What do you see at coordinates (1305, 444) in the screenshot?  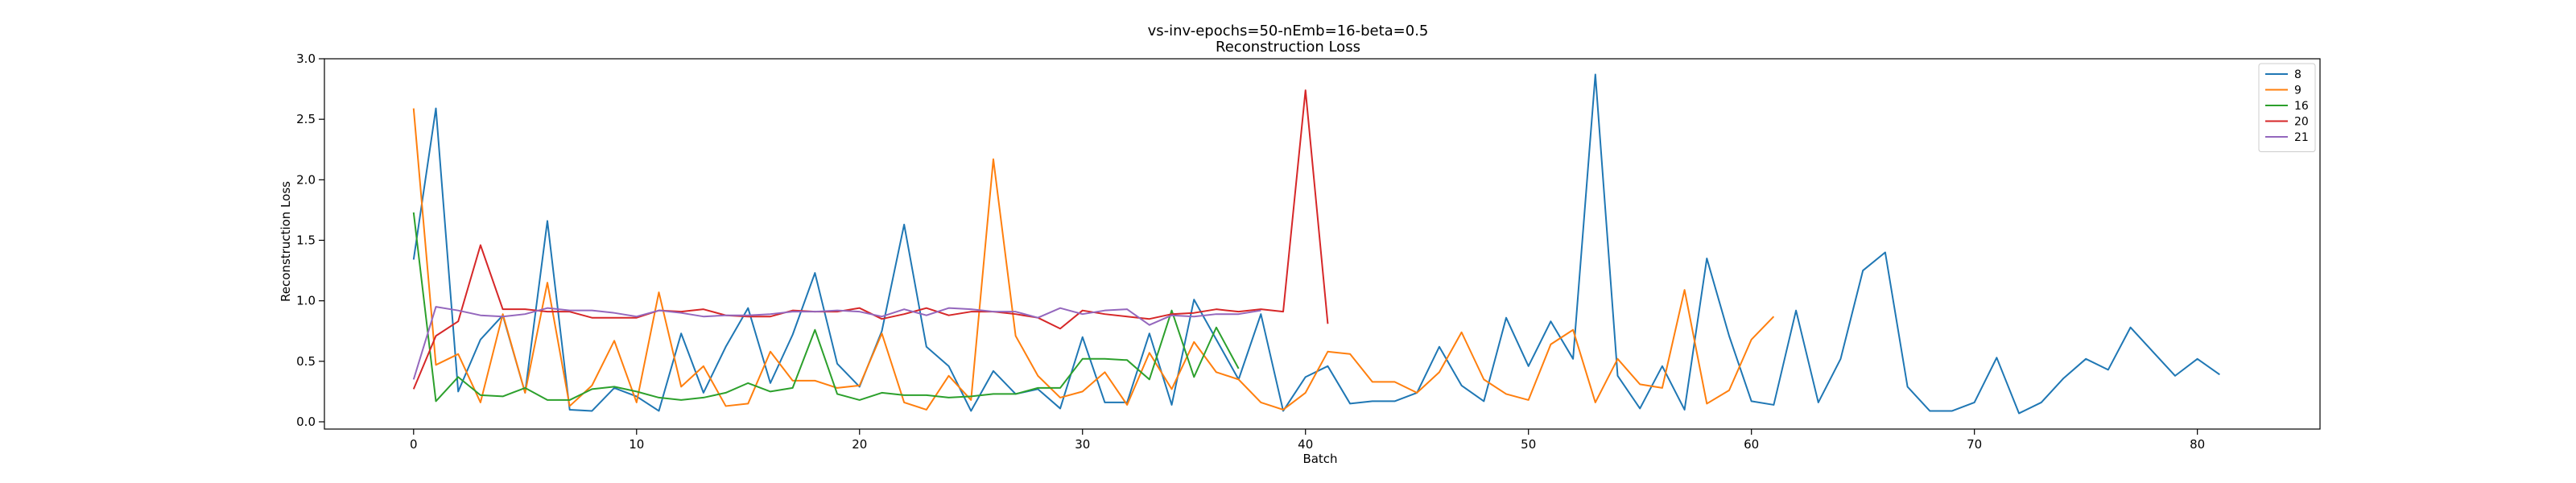 I see `x-tick-label: 40` at bounding box center [1305, 444].